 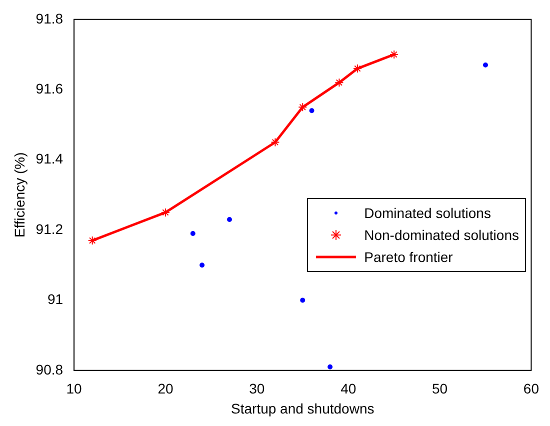 What do you see at coordinates (302, 408) in the screenshot?
I see `x-axis-title: Startup and shutdowns` at bounding box center [302, 408].